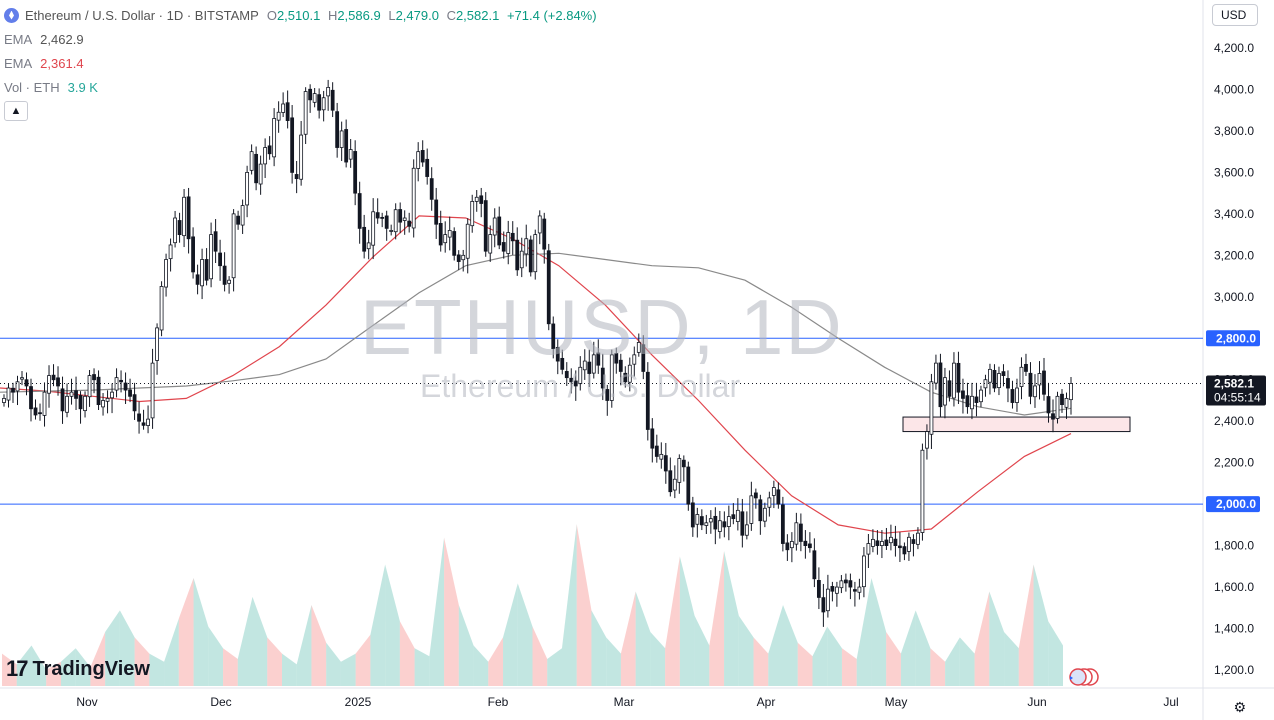 Image resolution: width=1274 pixels, height=720 pixels. I want to click on economic-events-icon, so click(1083, 677).